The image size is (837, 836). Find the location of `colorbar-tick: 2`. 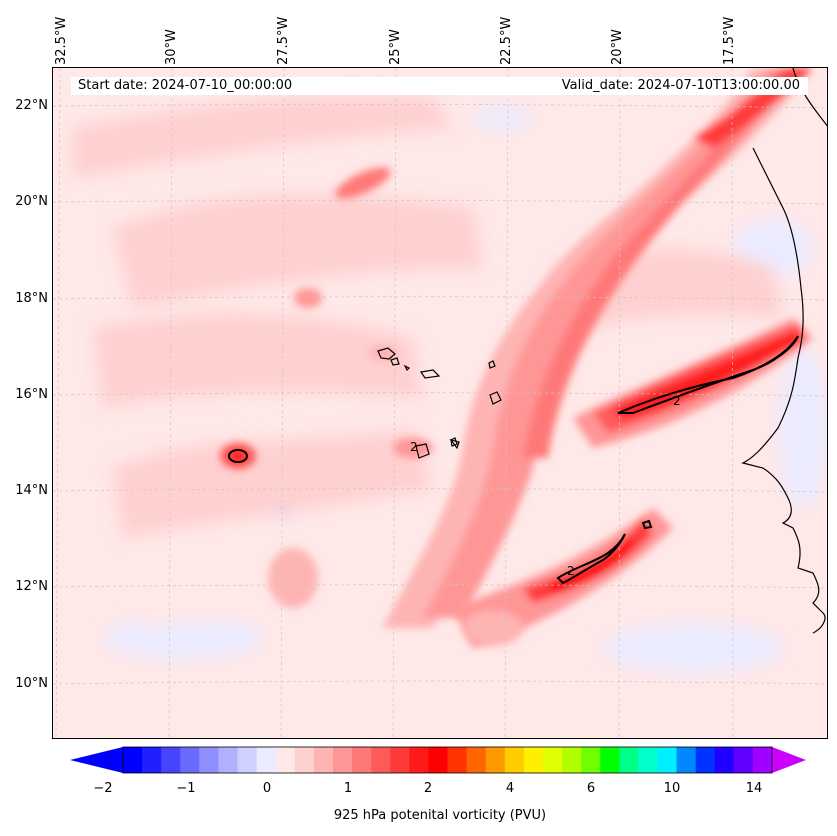

colorbar-tick: 2 is located at coordinates (428, 788).